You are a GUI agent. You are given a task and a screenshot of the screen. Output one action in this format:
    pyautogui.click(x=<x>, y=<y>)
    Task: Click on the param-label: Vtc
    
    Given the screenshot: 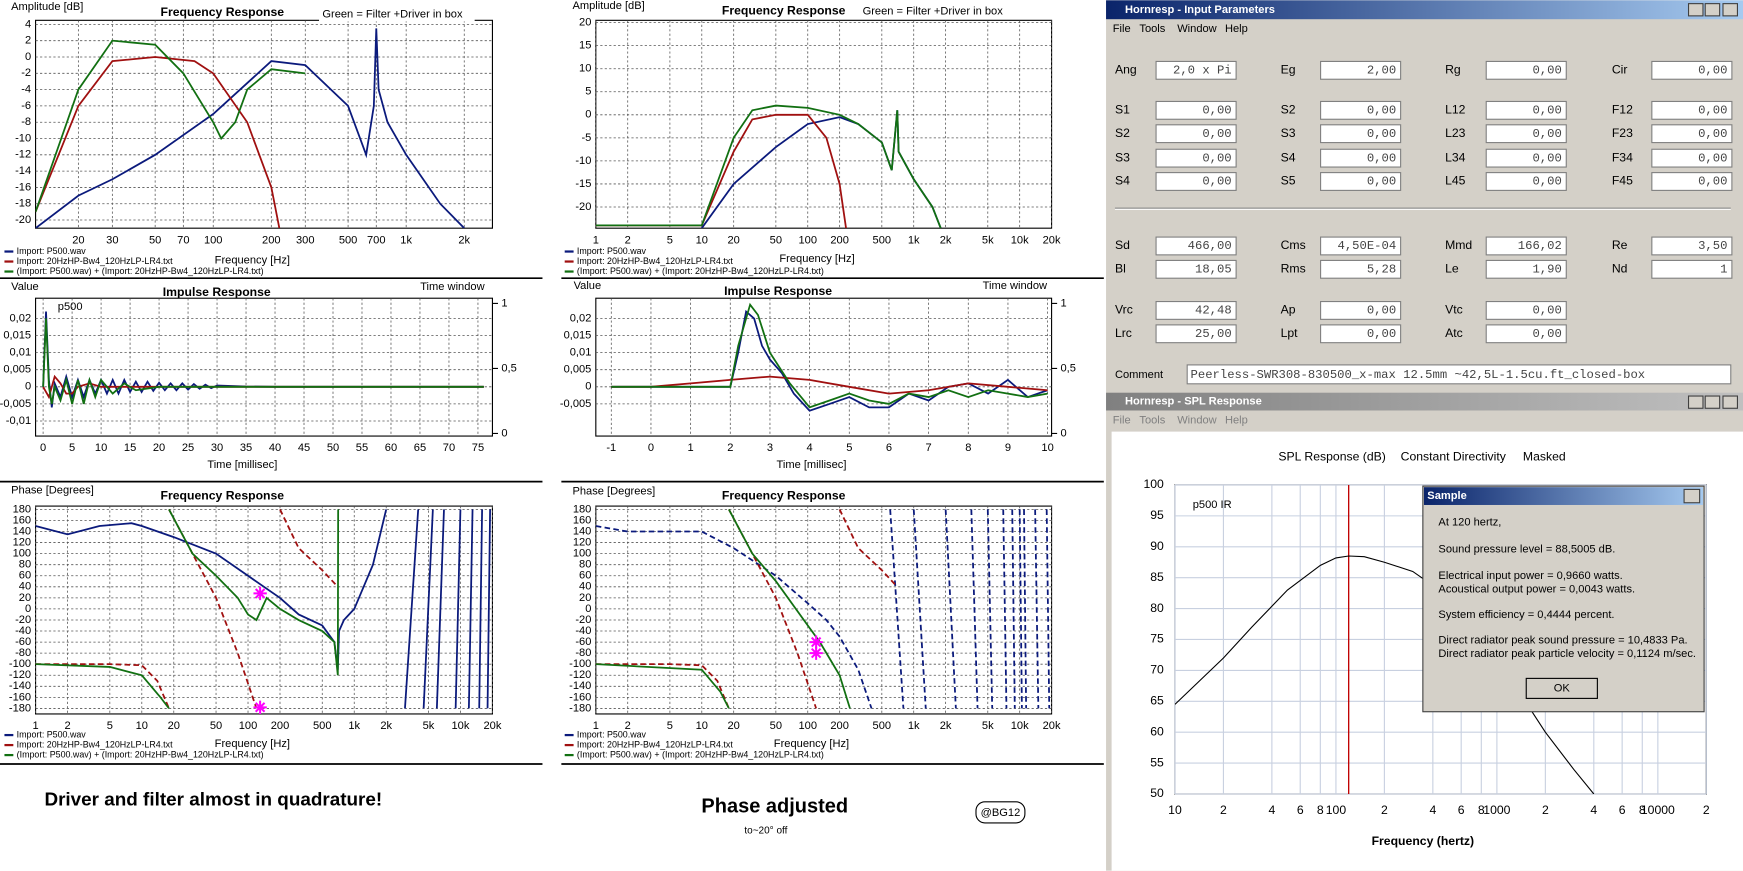 What is the action you would take?
    pyautogui.click(x=1454, y=310)
    